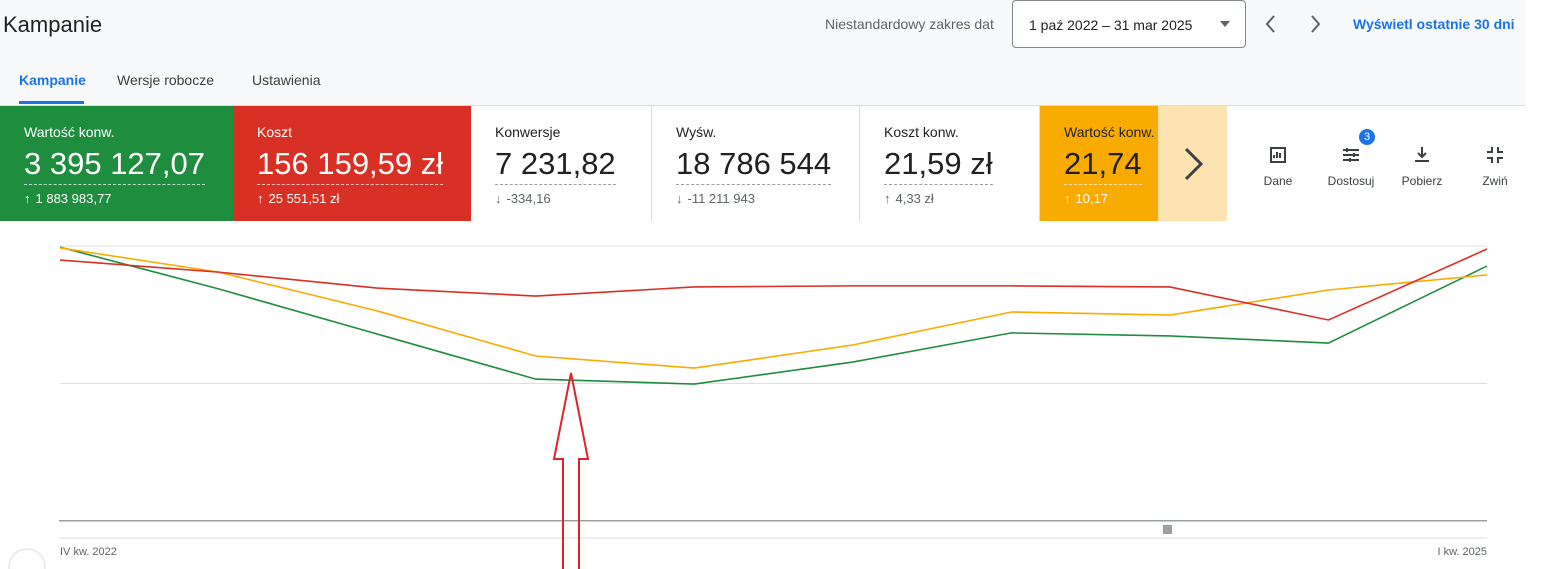 This screenshot has height=569, width=1541. I want to click on metric-label: Wartość konw., so click(69, 132).